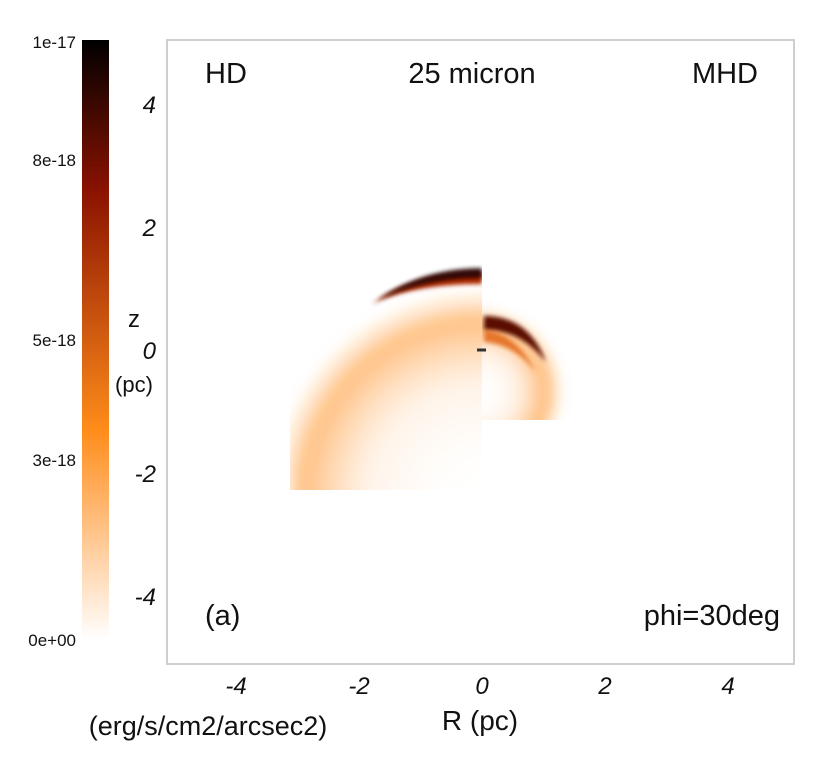 The height and width of the screenshot is (779, 830). What do you see at coordinates (725, 74) in the screenshot?
I see `panel-label-mhd: MHD` at bounding box center [725, 74].